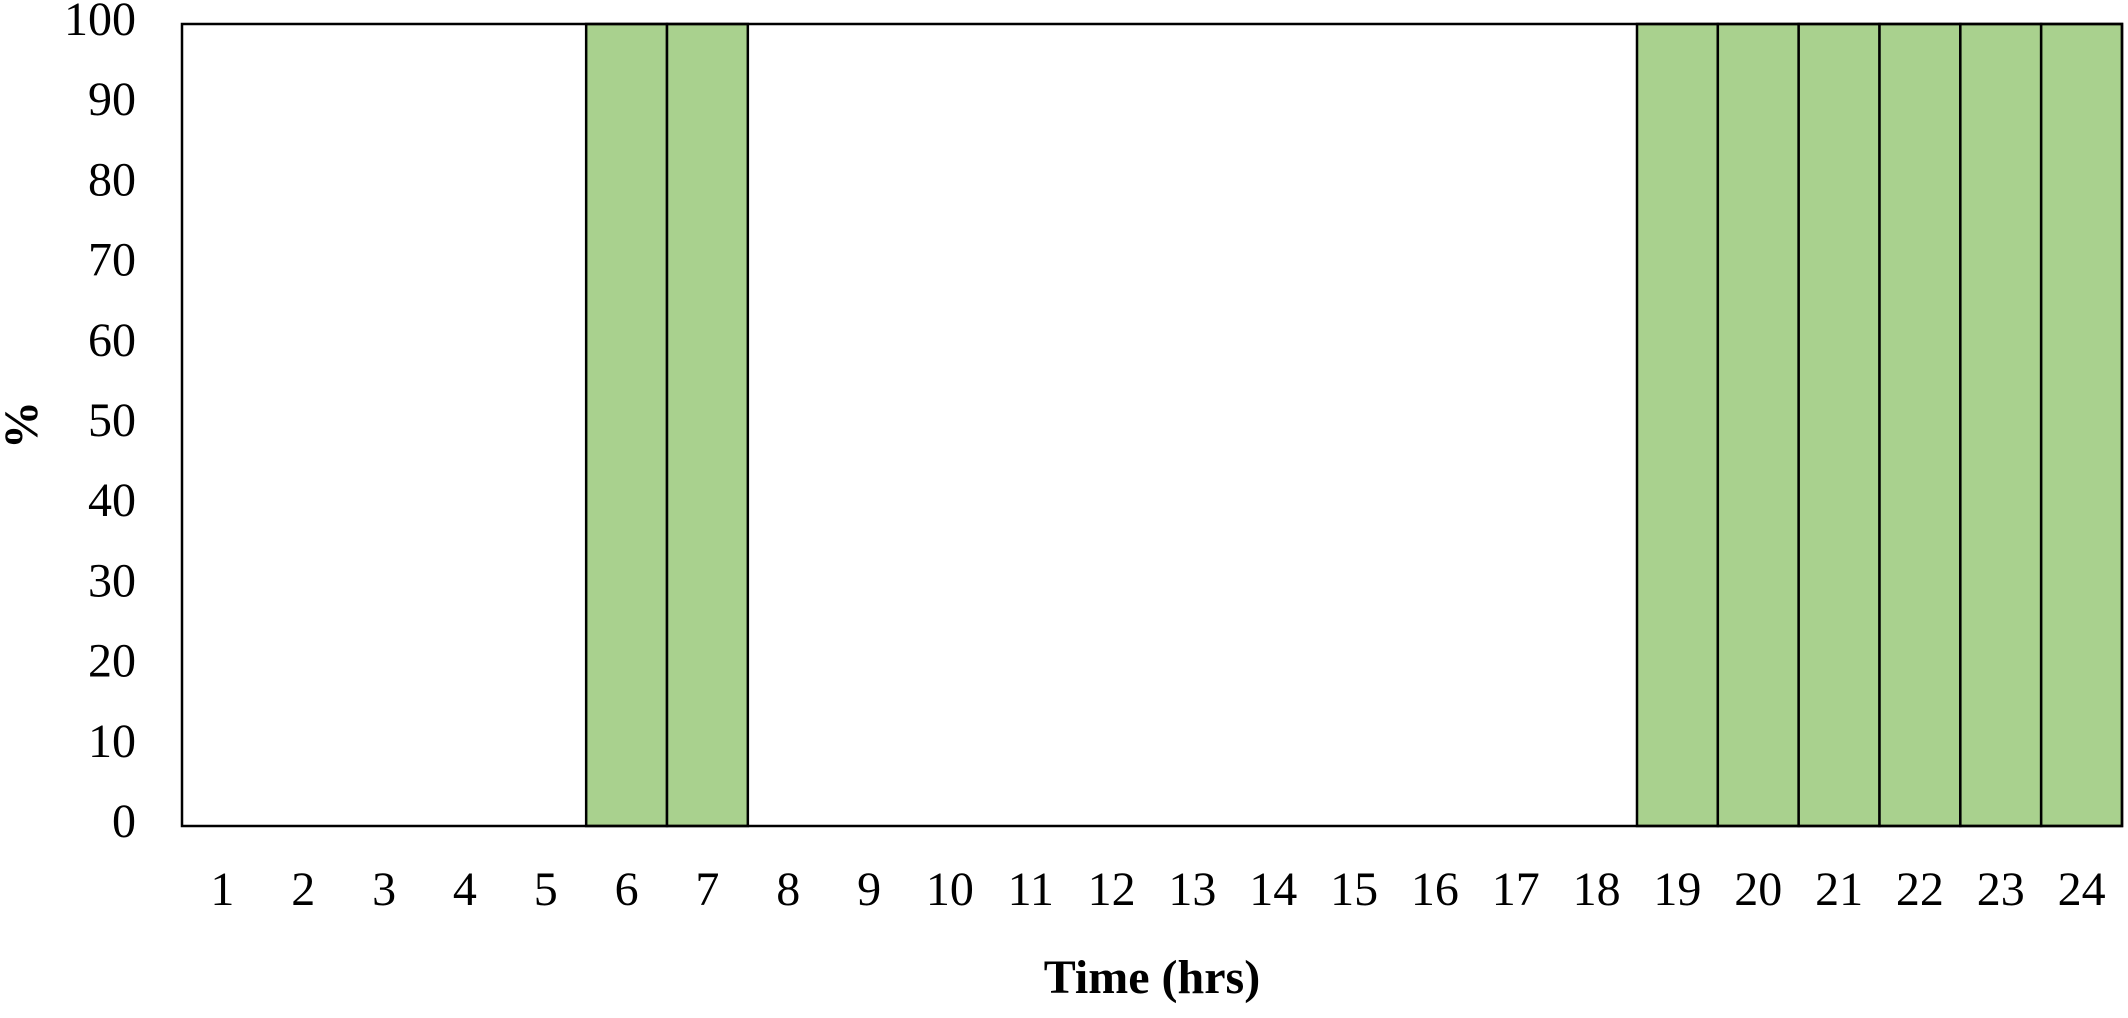  Describe the element at coordinates (1192, 889) in the screenshot. I see `x-tick-label: 13` at that location.